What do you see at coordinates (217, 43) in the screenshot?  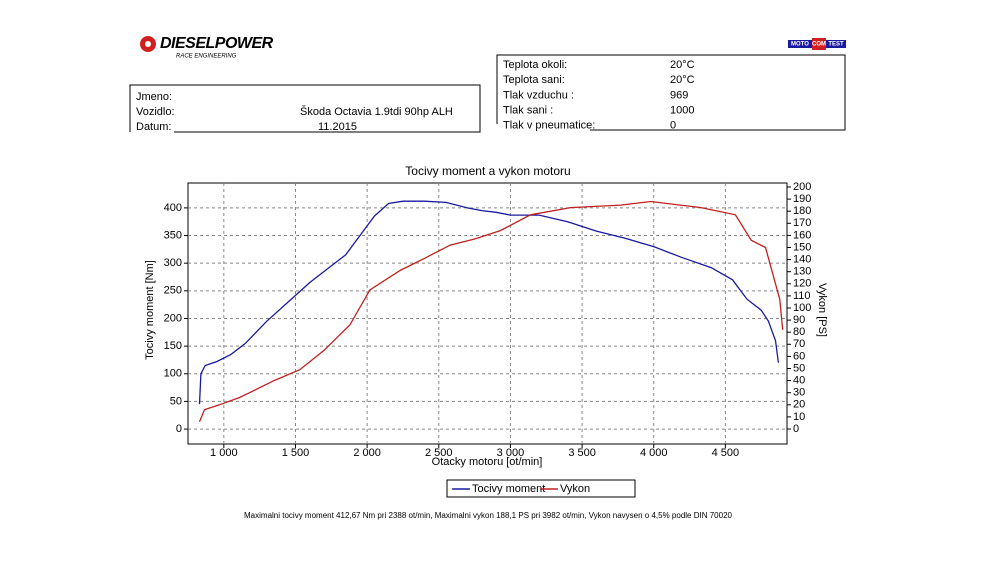 I see `logo-text: DIESELPOWER` at bounding box center [217, 43].